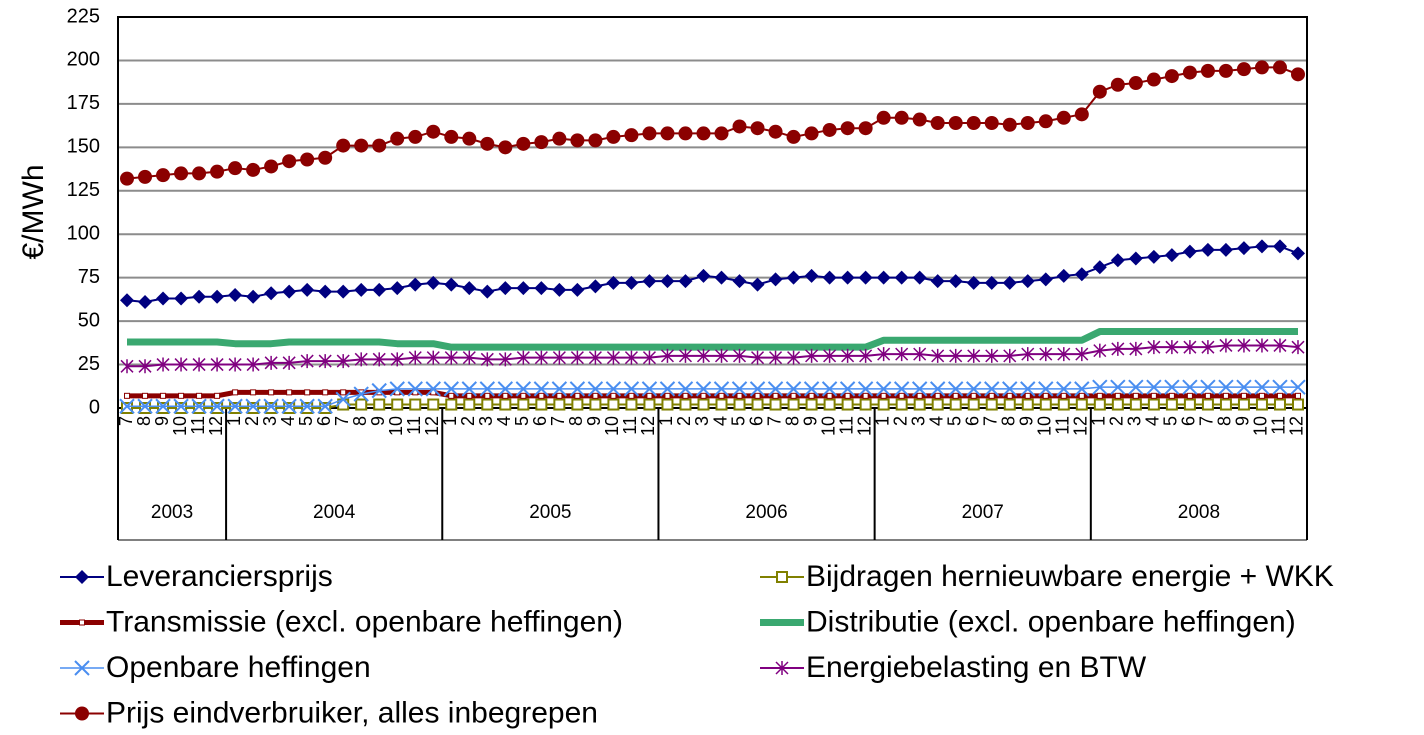  What do you see at coordinates (172, 512) in the screenshot?
I see `group-label: 2003` at bounding box center [172, 512].